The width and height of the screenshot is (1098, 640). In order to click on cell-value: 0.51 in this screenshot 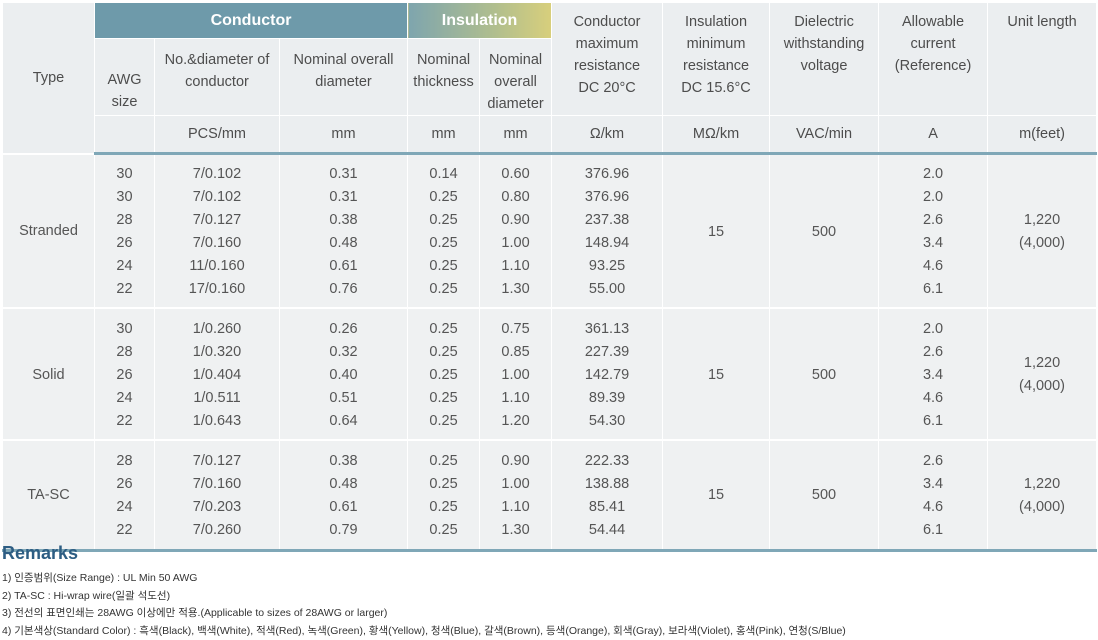, I will do `click(343, 397)`.